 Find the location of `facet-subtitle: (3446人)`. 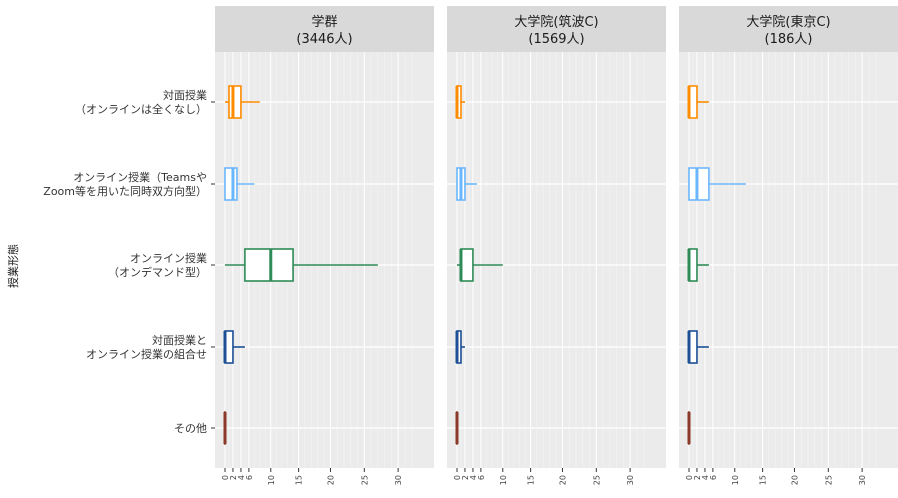

facet-subtitle: (3446人) is located at coordinates (324, 39).